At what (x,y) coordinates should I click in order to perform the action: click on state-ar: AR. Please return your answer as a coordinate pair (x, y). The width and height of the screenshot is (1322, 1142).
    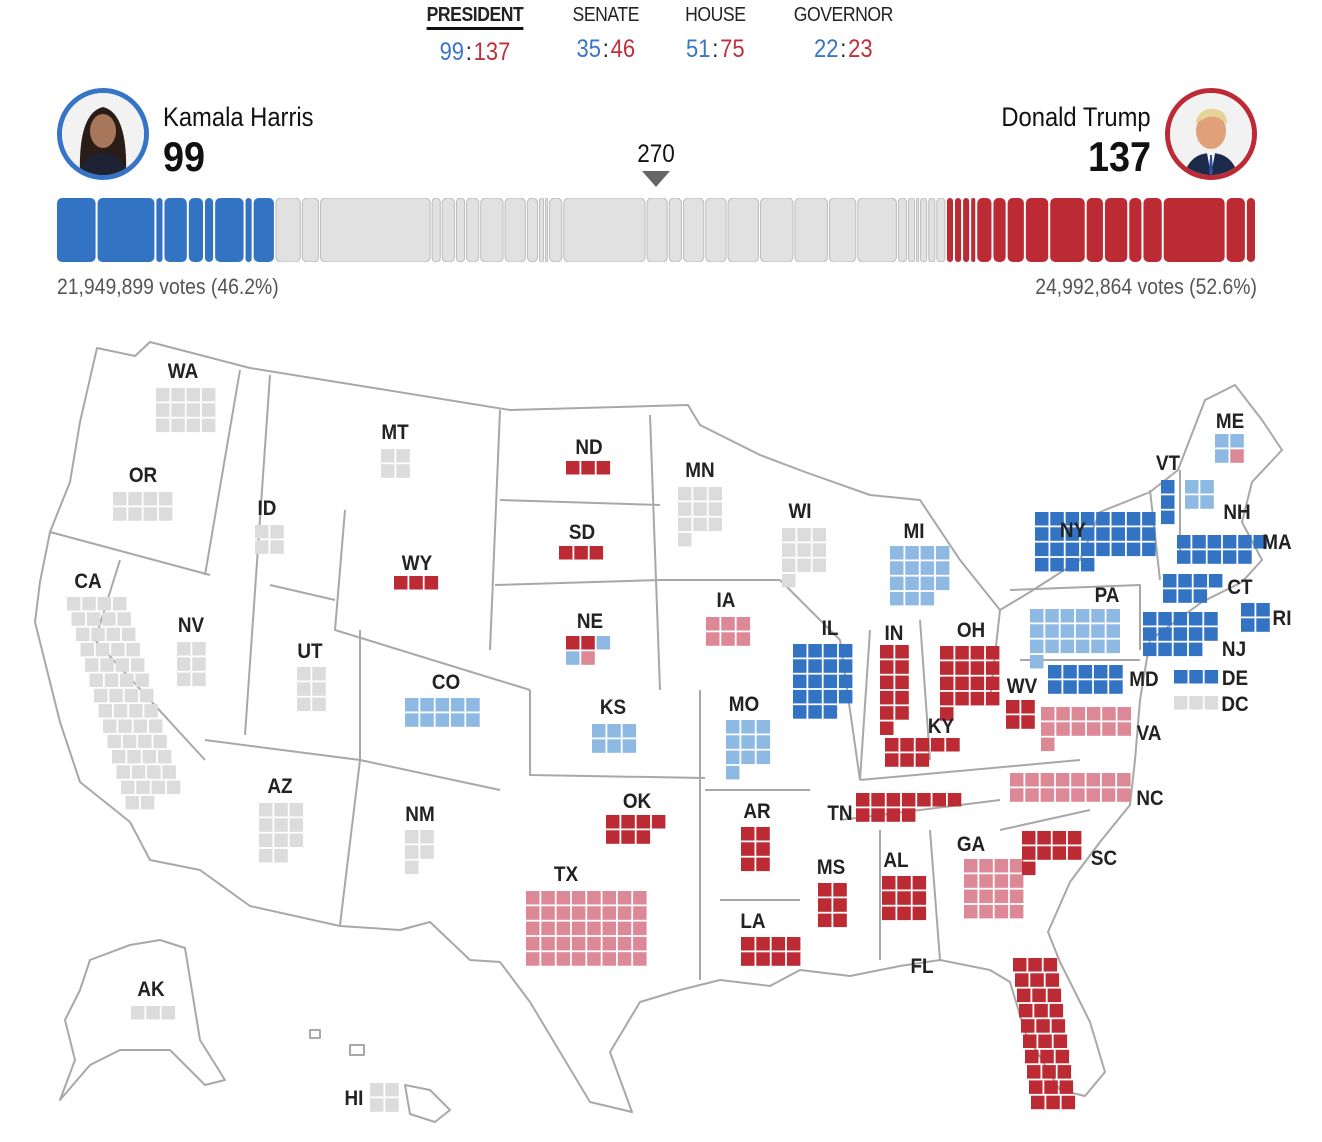
    Looking at the image, I should click on (756, 836).